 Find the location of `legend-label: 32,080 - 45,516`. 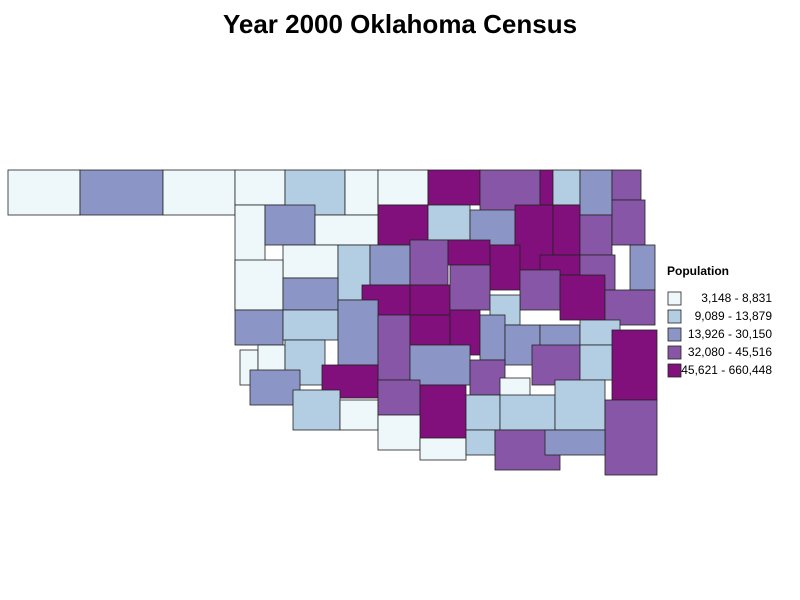

legend-label: 32,080 - 45,516 is located at coordinates (730, 352).